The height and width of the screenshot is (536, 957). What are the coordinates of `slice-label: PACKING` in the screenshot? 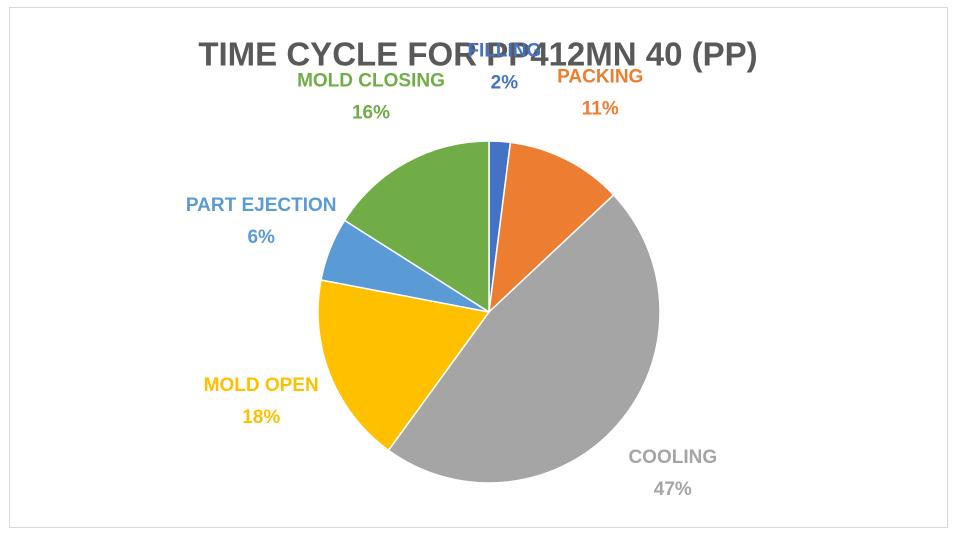 It's located at (600, 77).